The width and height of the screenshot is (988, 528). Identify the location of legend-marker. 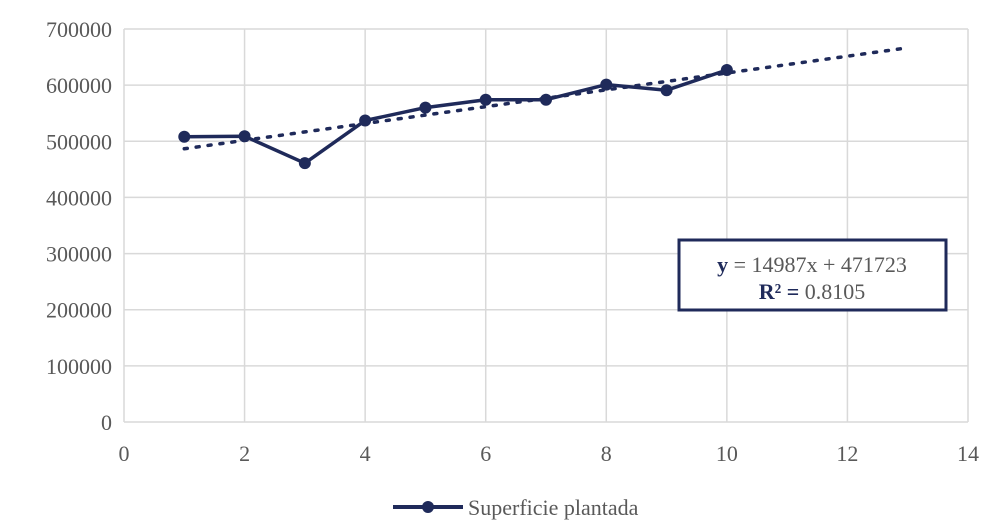
(428, 507).